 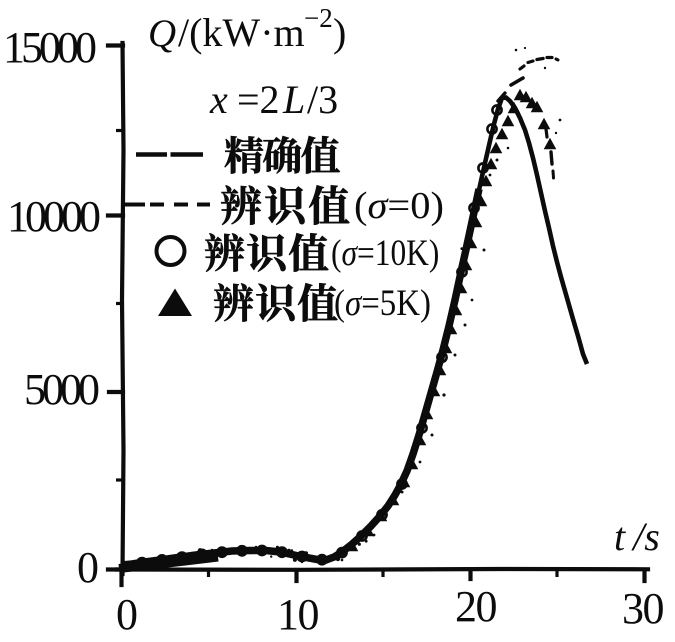 I want to click on svg-text: 5000, so click(x=61, y=389).